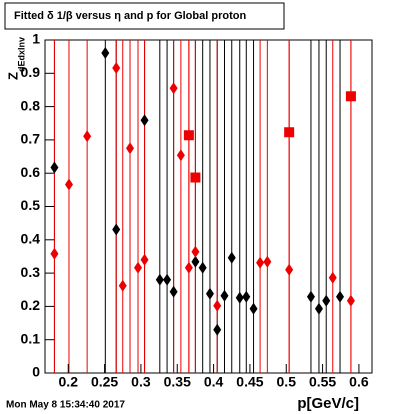 The image size is (400, 414). What do you see at coordinates (65, 405) in the screenshot?
I see `timestamp: Mon May 8 15:34:40 2017` at bounding box center [65, 405].